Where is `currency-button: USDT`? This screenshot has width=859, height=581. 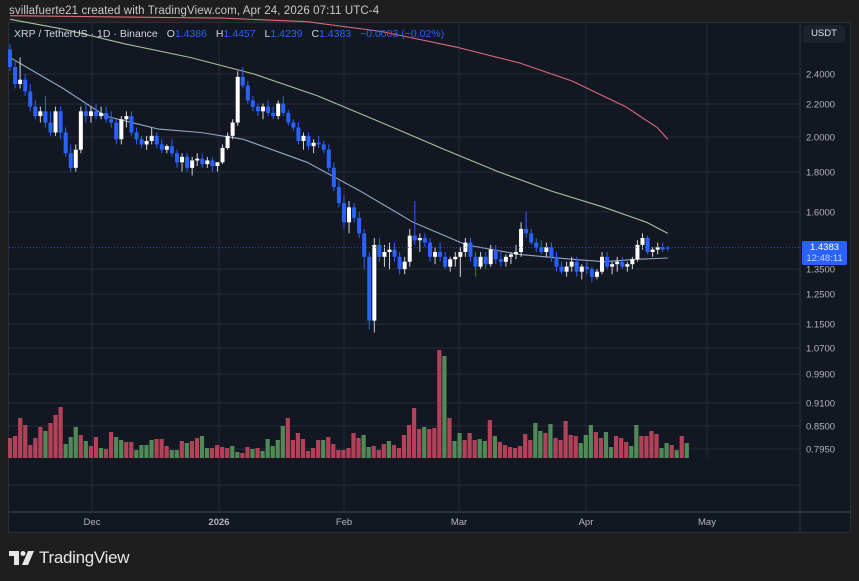
currency-button: USDT is located at coordinates (824, 34).